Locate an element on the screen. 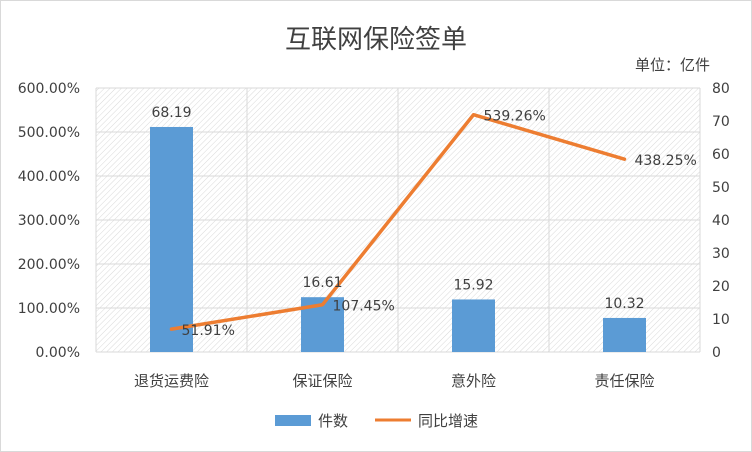 The height and width of the screenshot is (452, 752). x-axis-tick-label: 保证保险 is located at coordinates (322, 381).